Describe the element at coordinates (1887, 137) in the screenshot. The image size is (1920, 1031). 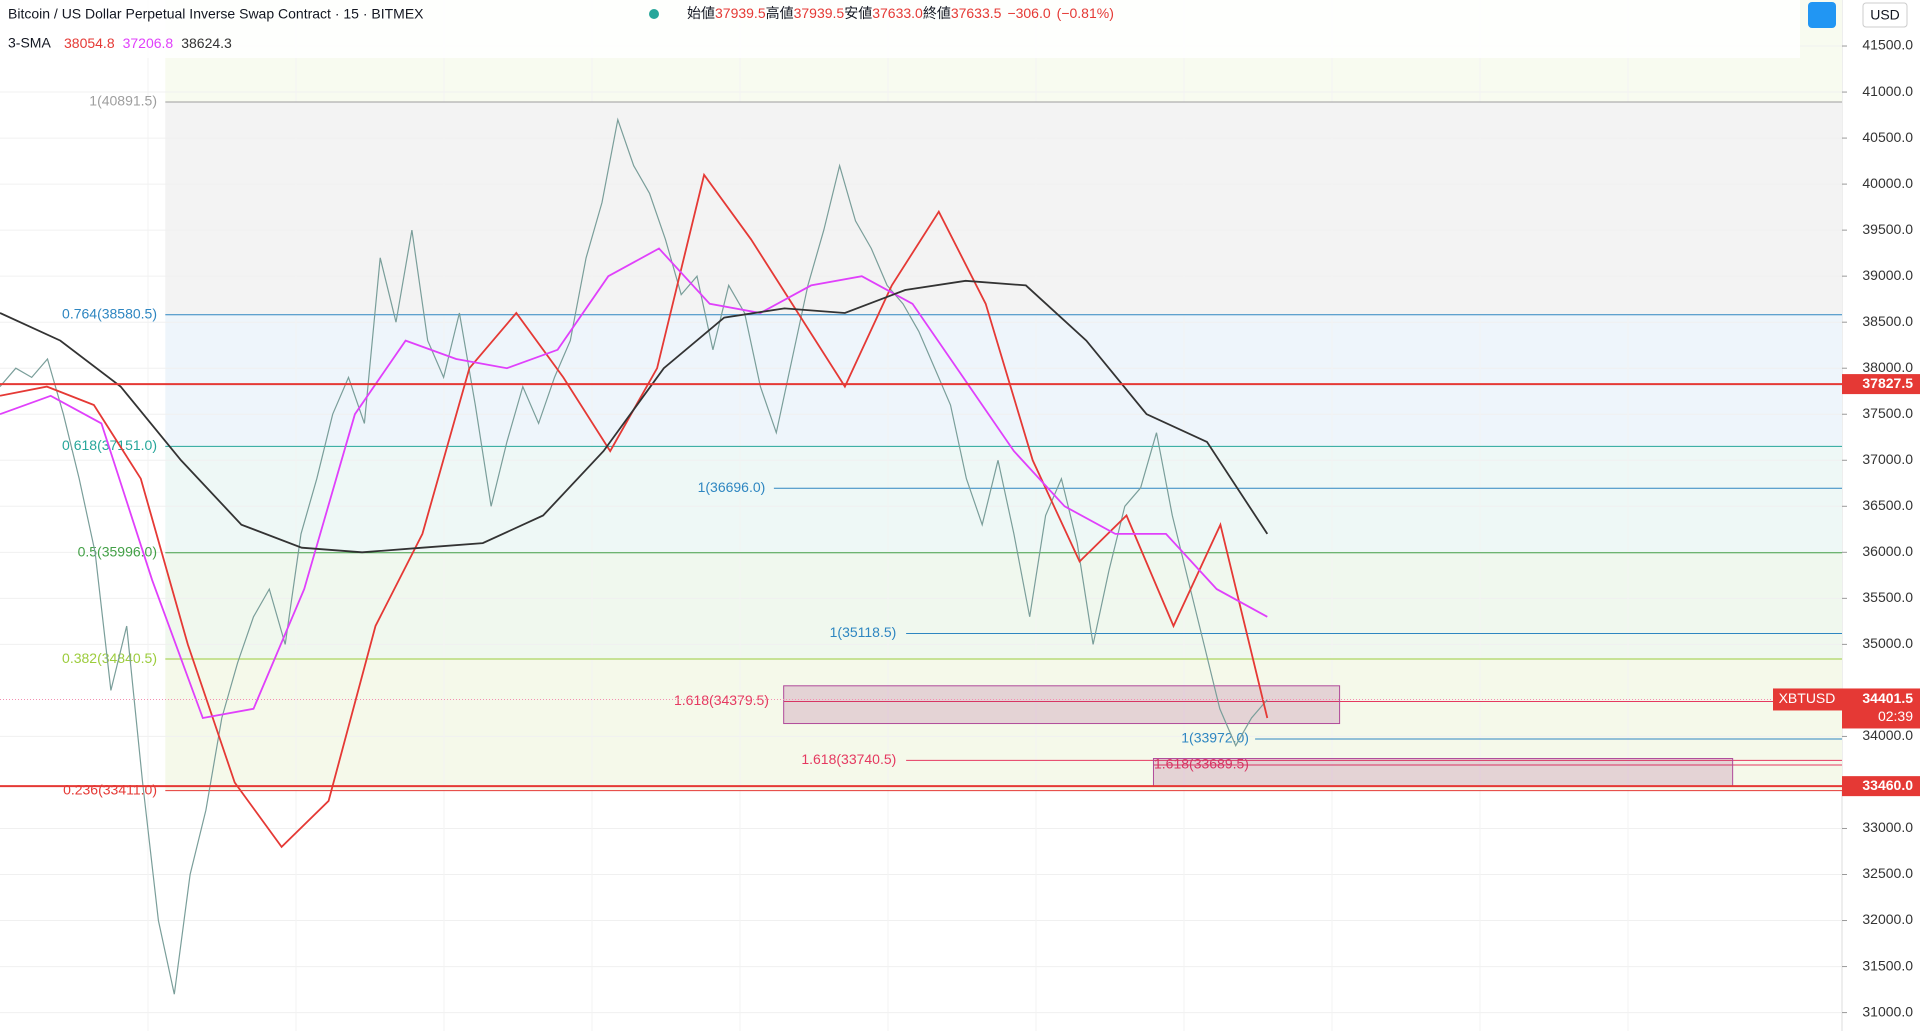
I see `y-tick-label: 40500.0` at that location.